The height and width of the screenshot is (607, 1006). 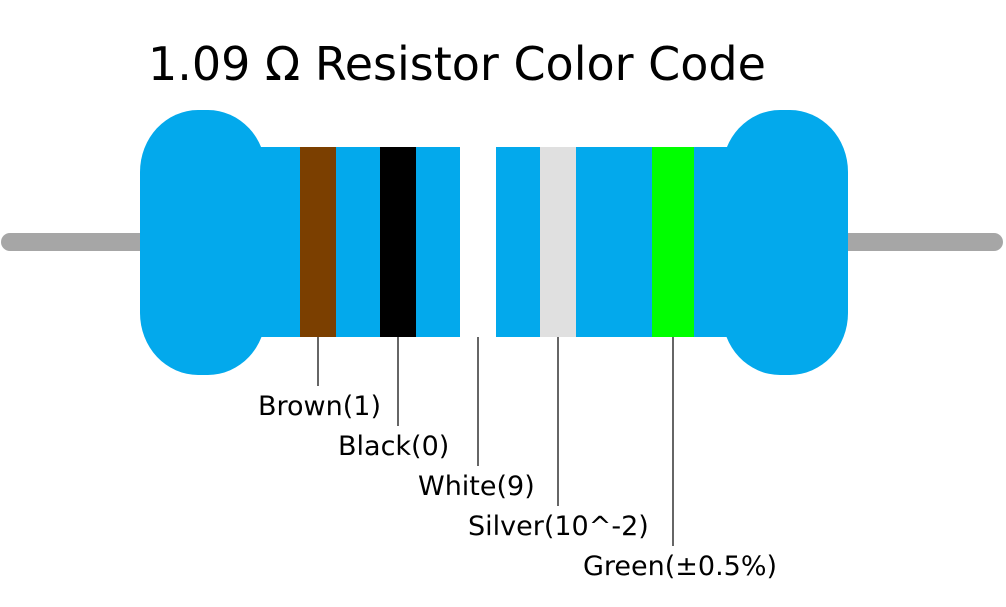 What do you see at coordinates (393, 446) in the screenshot?
I see `band-label: Black(0)` at bounding box center [393, 446].